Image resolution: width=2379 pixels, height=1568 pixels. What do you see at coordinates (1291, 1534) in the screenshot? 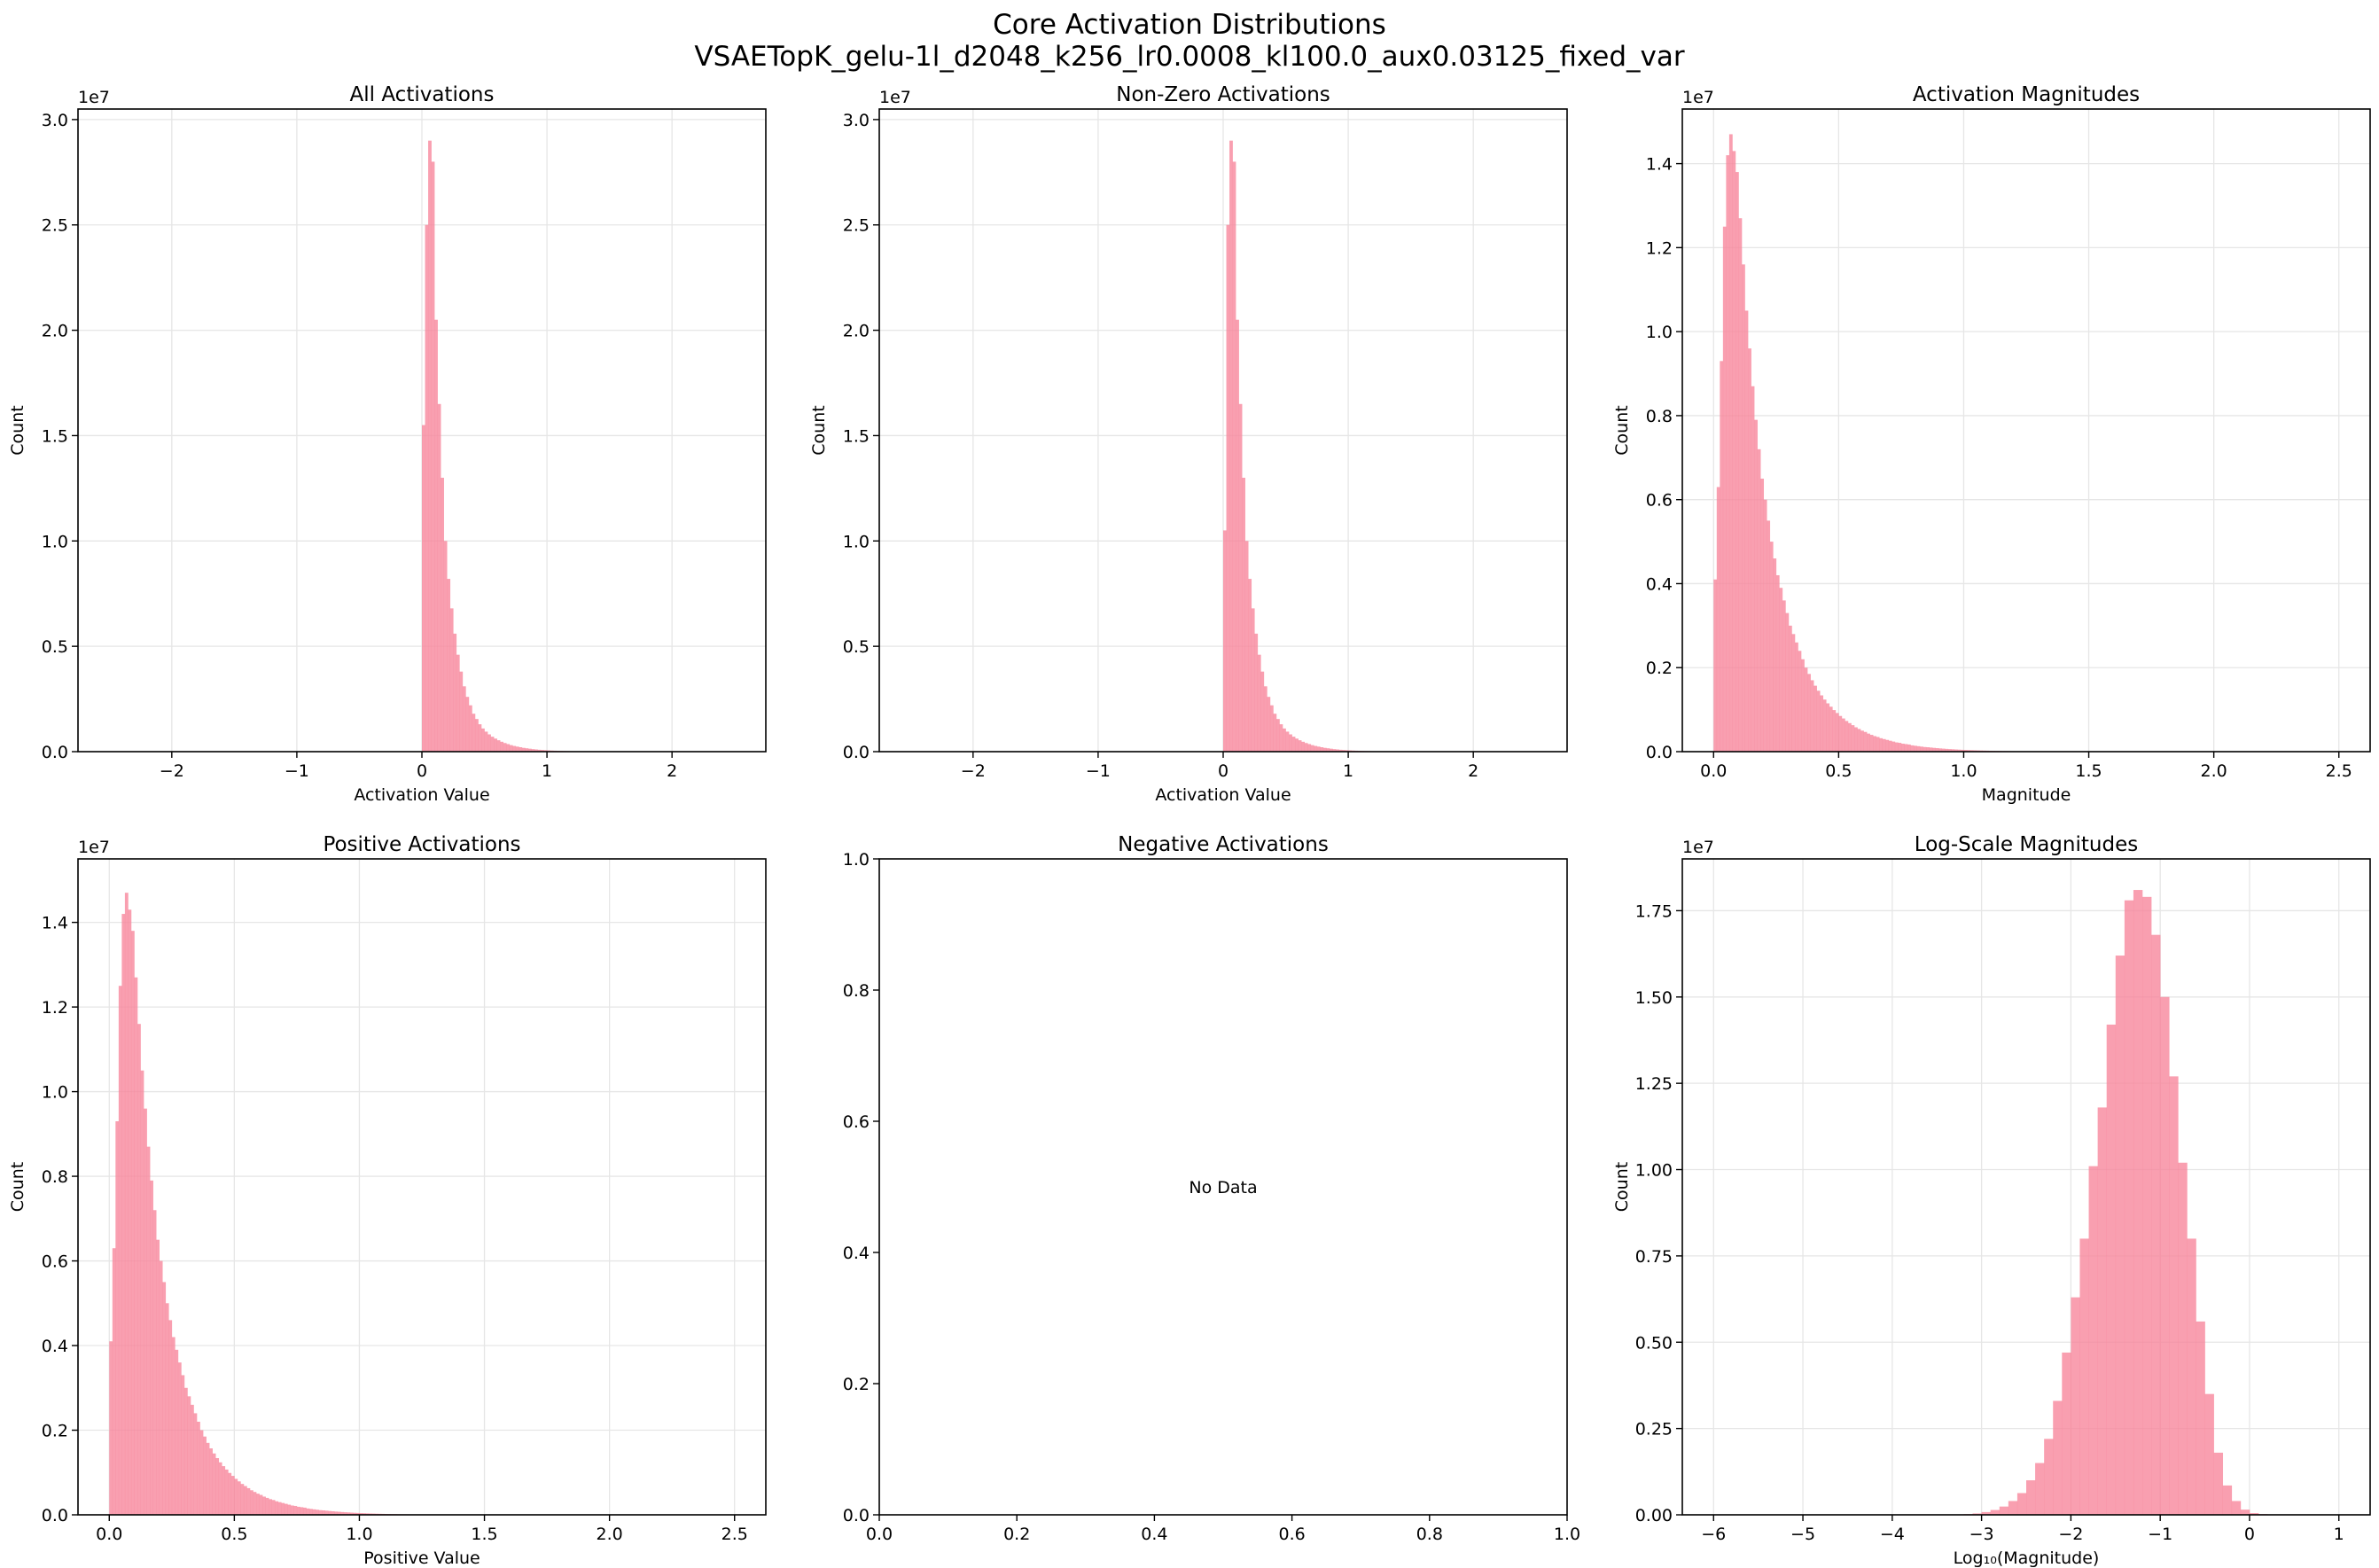
I see `x-tick-label: 0.6` at bounding box center [1291, 1534].